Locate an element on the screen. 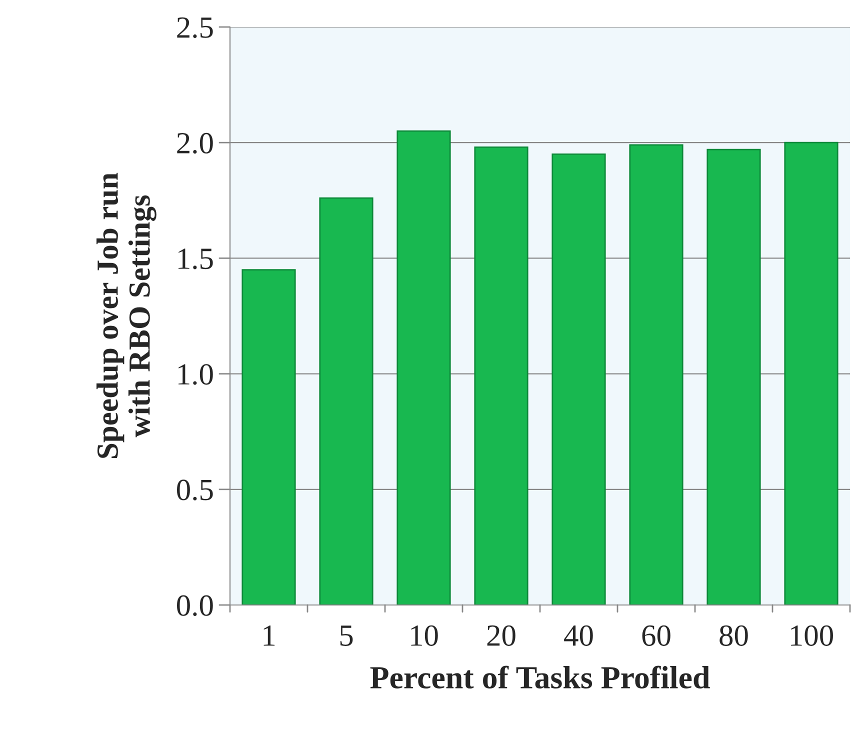 Image resolution: width=862 pixels, height=751 pixels. x-tick-label: 60 is located at coordinates (656, 635).